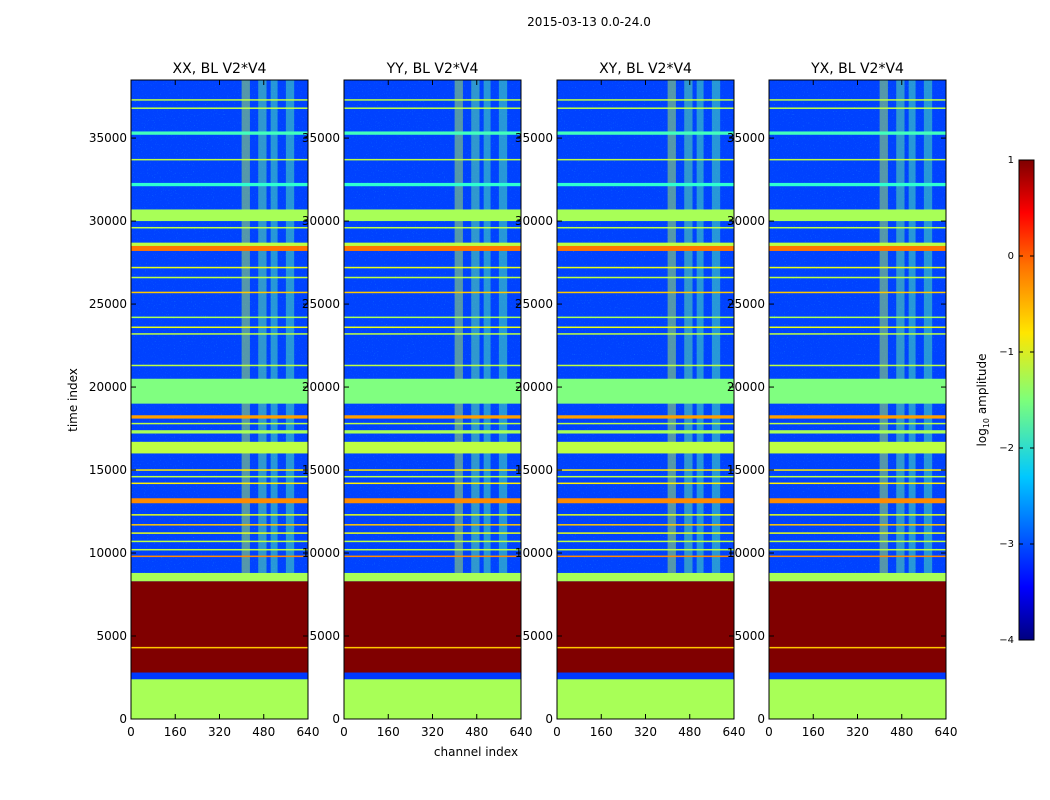 This screenshot has height=800, width=1050. I want to click on y-tick-label: 20000, so click(746, 387).